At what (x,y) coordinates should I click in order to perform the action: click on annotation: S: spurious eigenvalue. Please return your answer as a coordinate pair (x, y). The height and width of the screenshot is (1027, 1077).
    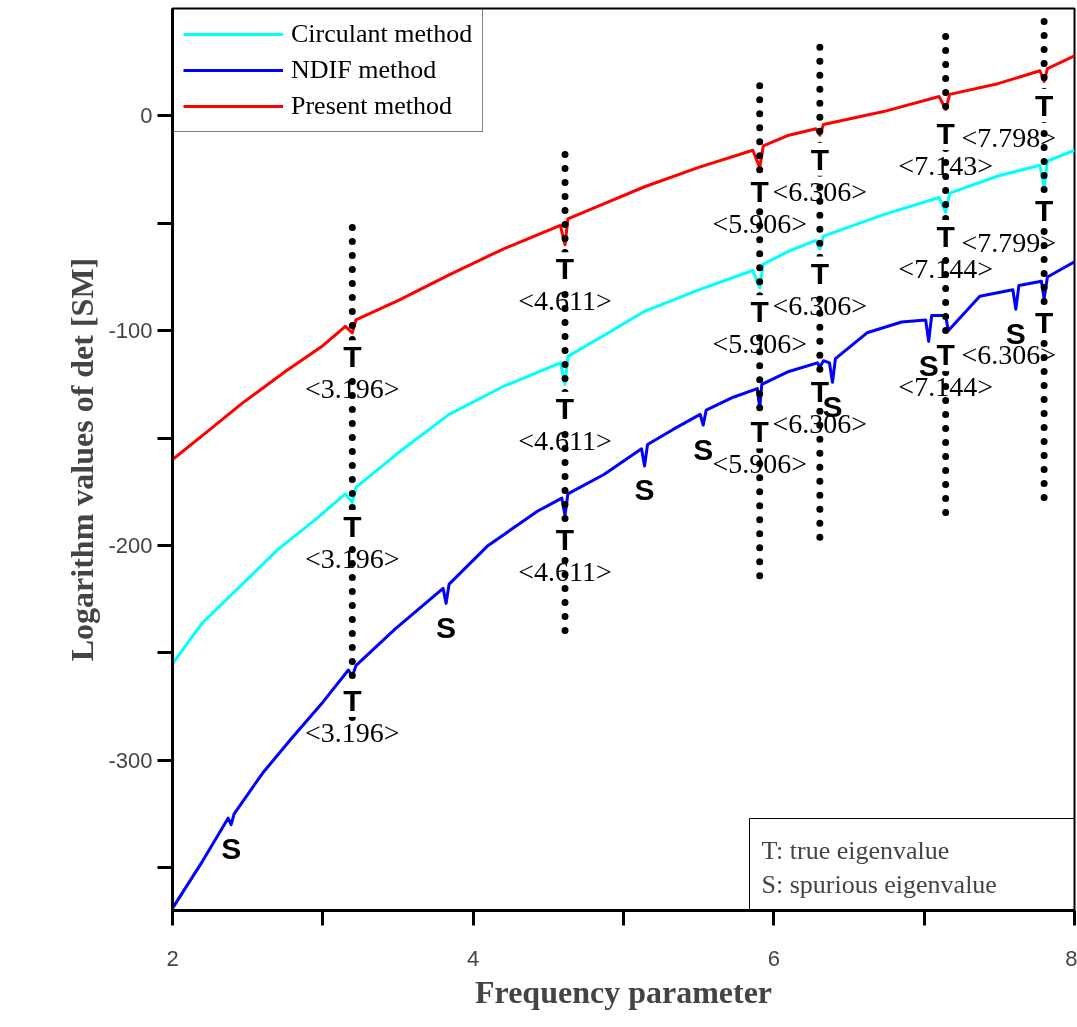
    Looking at the image, I should click on (879, 884).